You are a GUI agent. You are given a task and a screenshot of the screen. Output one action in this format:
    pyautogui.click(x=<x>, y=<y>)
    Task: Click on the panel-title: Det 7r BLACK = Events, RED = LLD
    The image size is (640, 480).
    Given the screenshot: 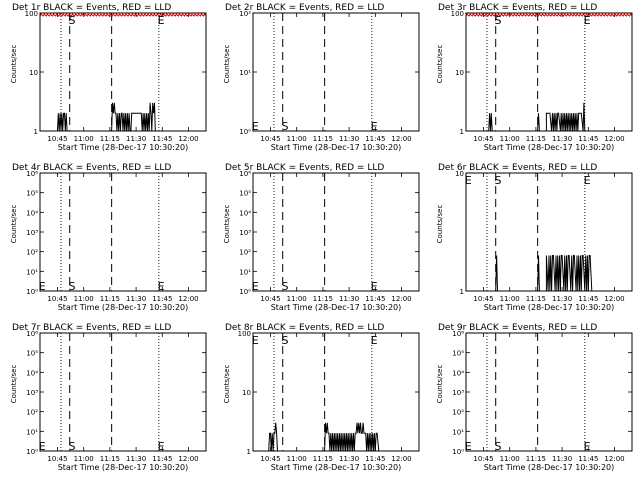 What is the action you would take?
    pyautogui.click(x=91, y=328)
    